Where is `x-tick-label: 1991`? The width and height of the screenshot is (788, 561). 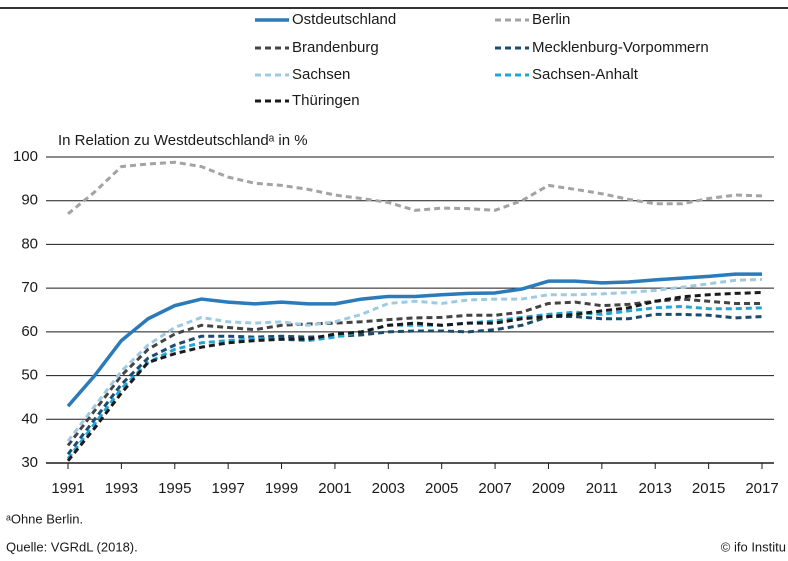 x-tick-label: 1991 is located at coordinates (67, 488).